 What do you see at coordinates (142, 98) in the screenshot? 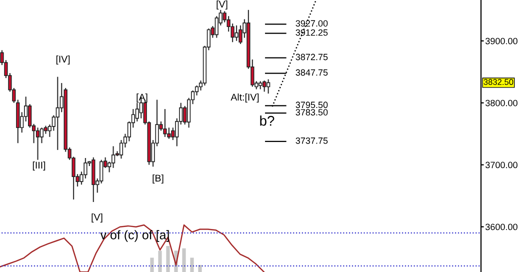
I see `annotation: [A]` at bounding box center [142, 98].